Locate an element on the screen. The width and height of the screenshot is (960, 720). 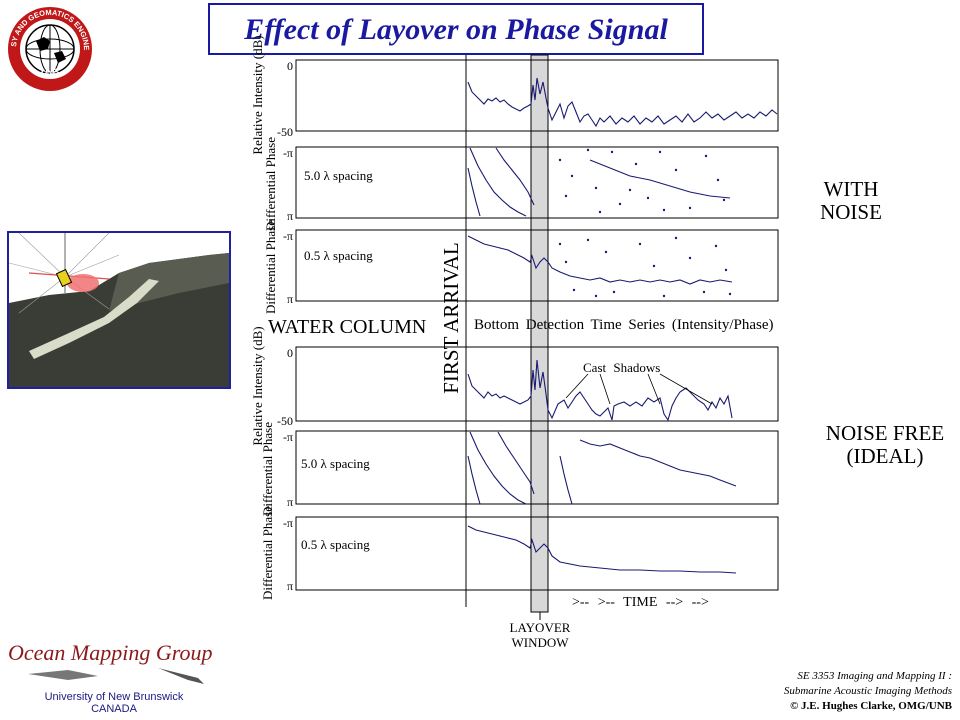
tick-phase-bottom-1: π is located at coordinates (290, 216).